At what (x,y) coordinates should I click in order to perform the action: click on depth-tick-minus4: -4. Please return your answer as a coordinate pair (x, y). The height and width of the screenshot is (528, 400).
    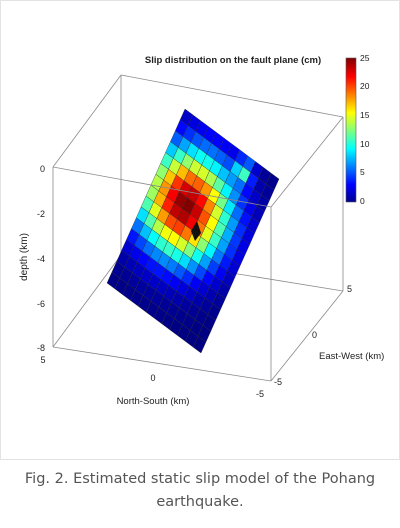
    Looking at the image, I should click on (41, 259).